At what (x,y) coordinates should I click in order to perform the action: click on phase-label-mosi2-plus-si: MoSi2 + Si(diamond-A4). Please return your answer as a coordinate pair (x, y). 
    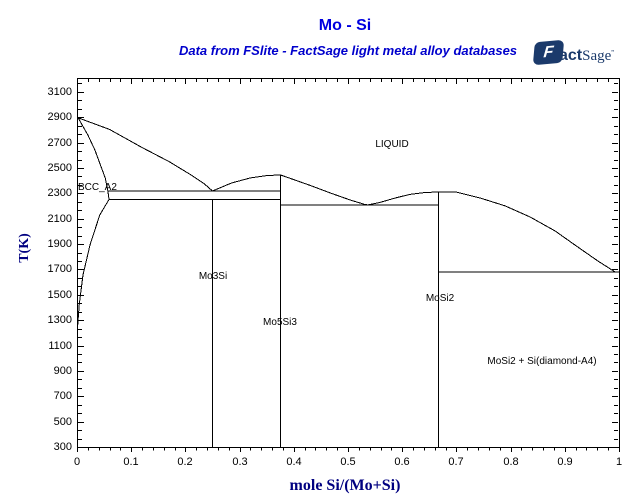
    Looking at the image, I should click on (542, 361).